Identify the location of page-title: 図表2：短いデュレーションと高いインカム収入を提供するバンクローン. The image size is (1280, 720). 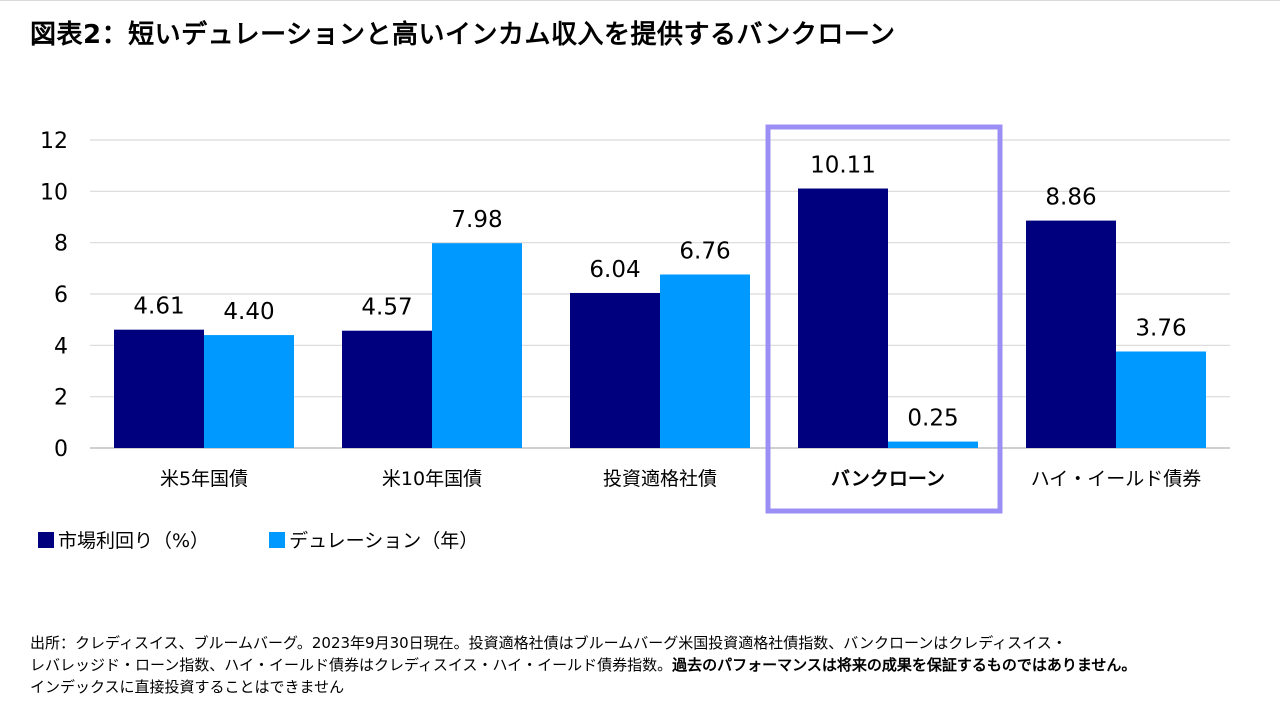
(463, 35).